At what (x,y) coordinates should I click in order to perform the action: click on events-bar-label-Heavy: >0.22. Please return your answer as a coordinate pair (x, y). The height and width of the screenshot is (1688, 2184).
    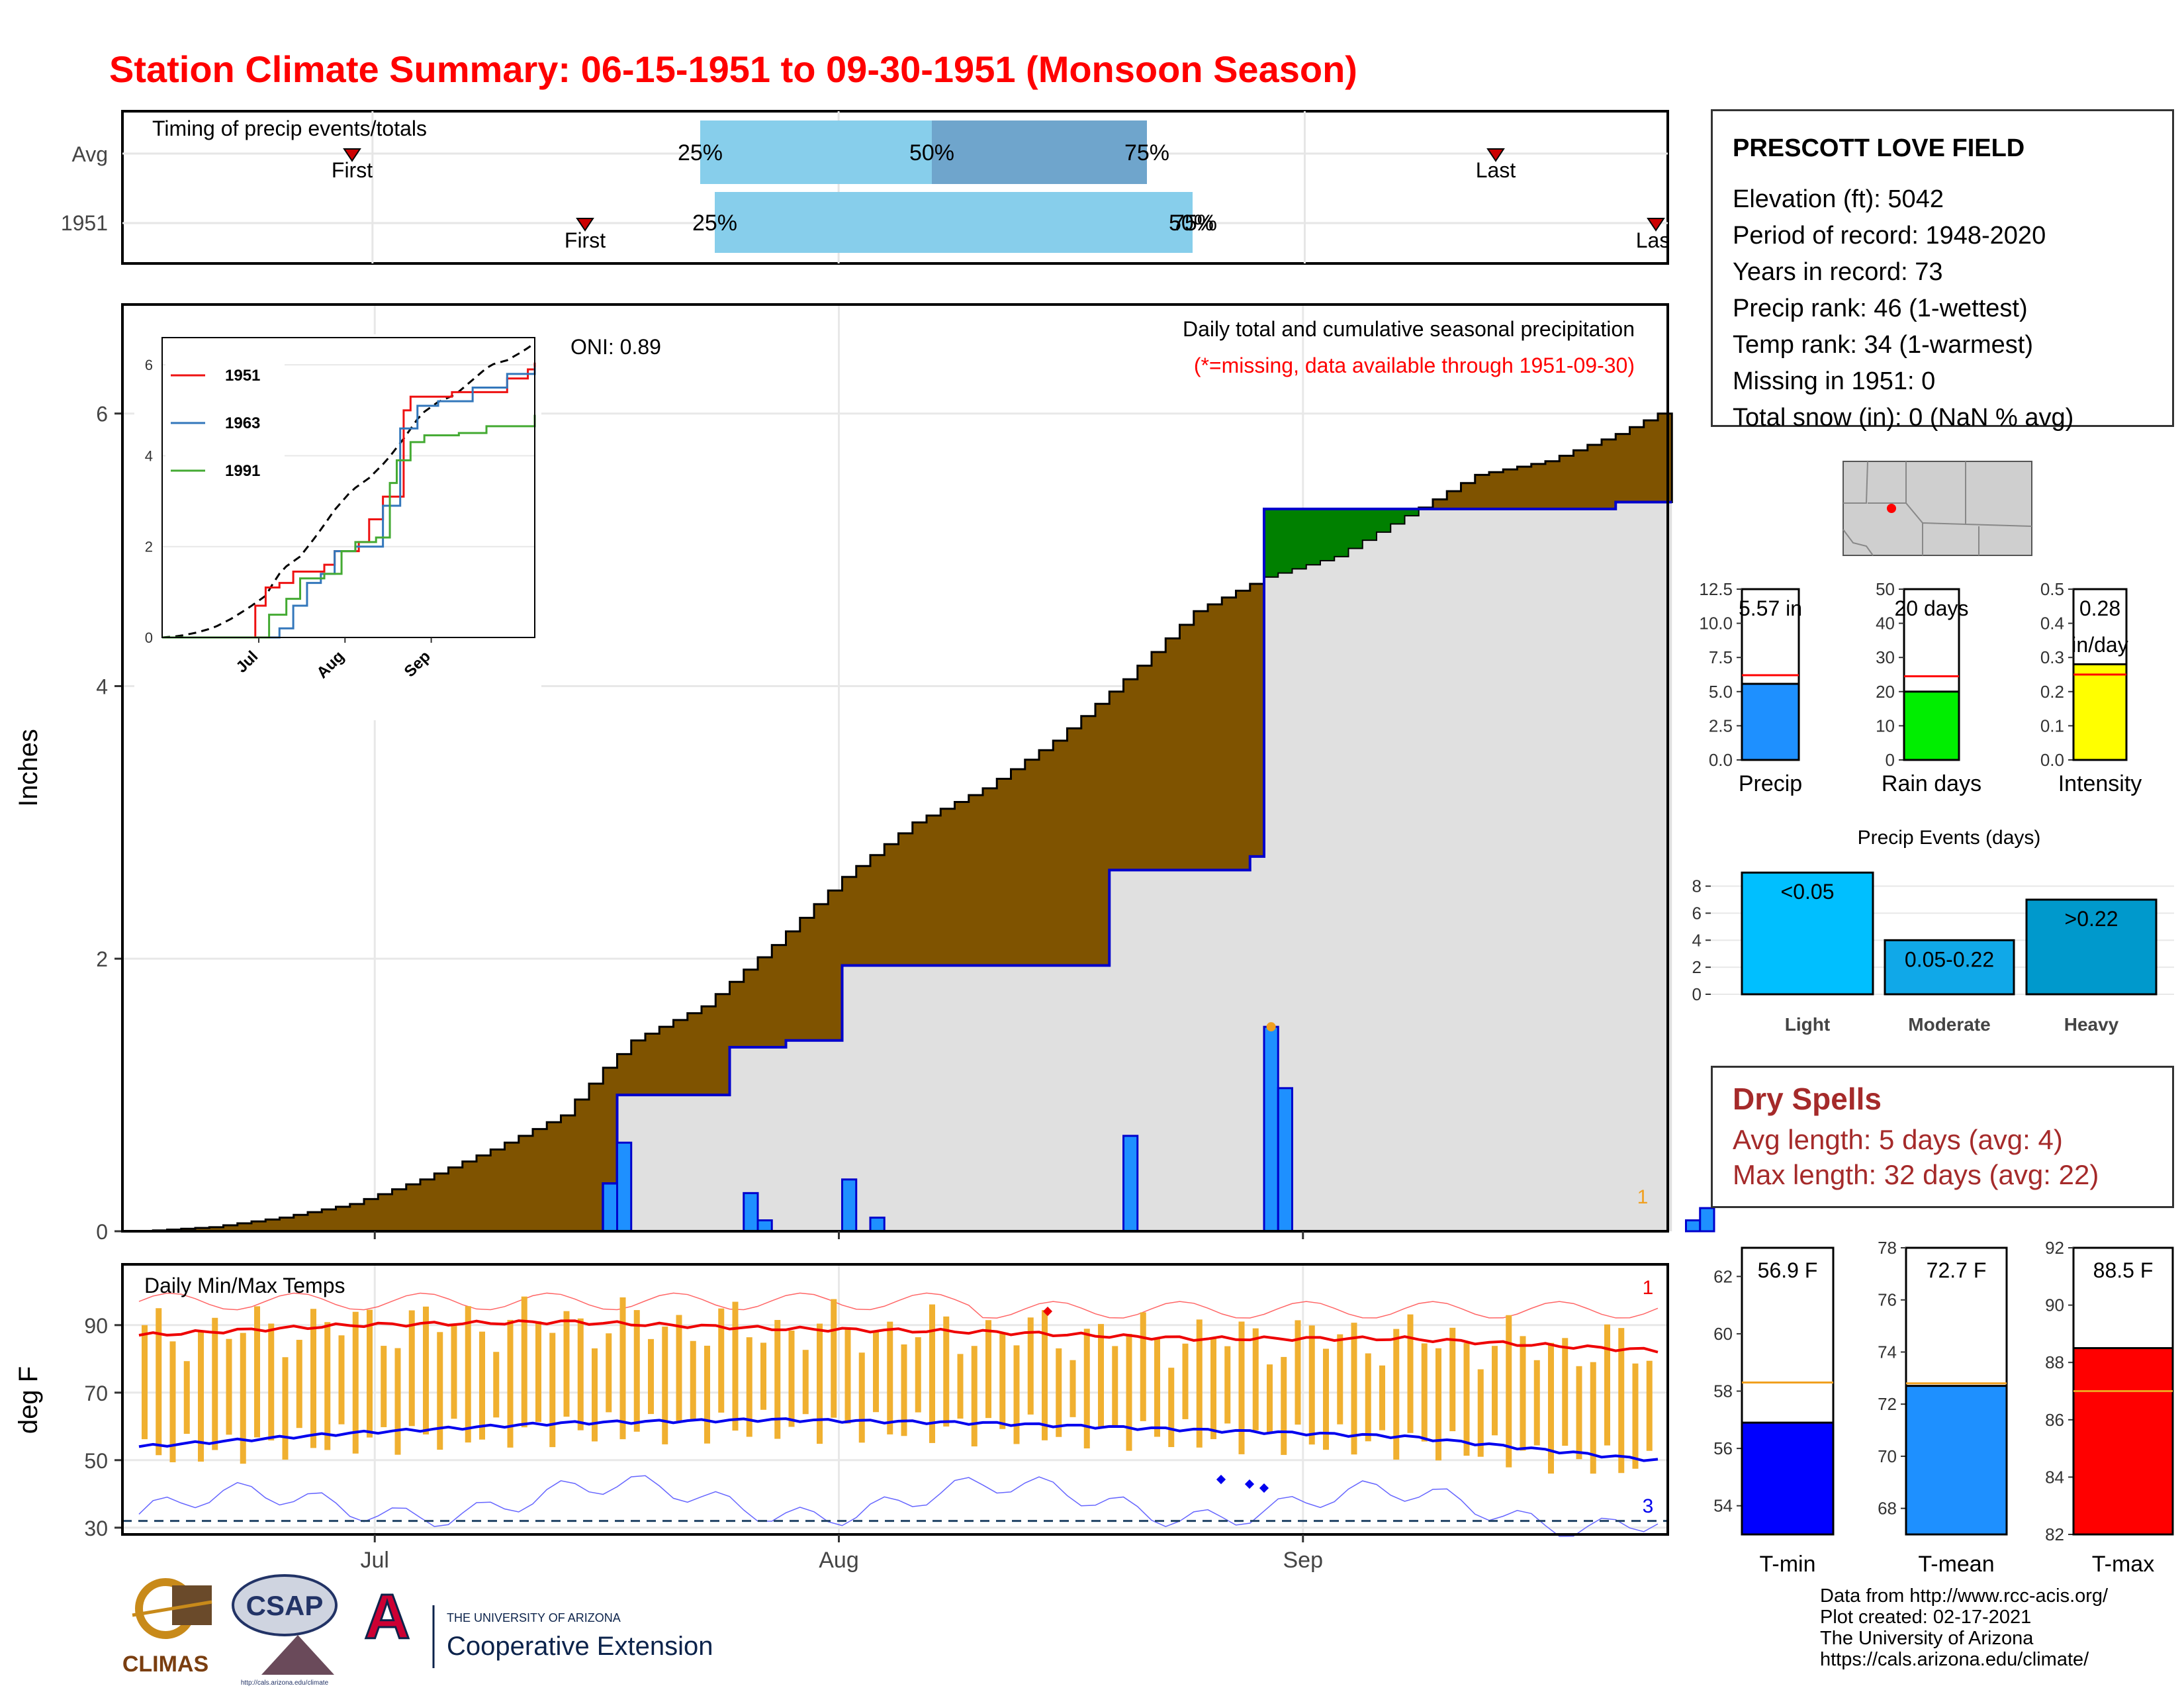
    Looking at the image, I should click on (2091, 919).